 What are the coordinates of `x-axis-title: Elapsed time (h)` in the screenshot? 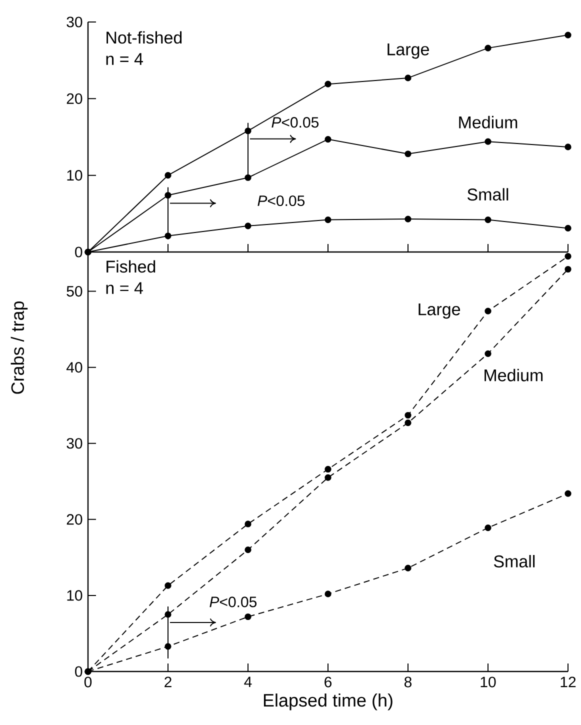 It's located at (328, 702).